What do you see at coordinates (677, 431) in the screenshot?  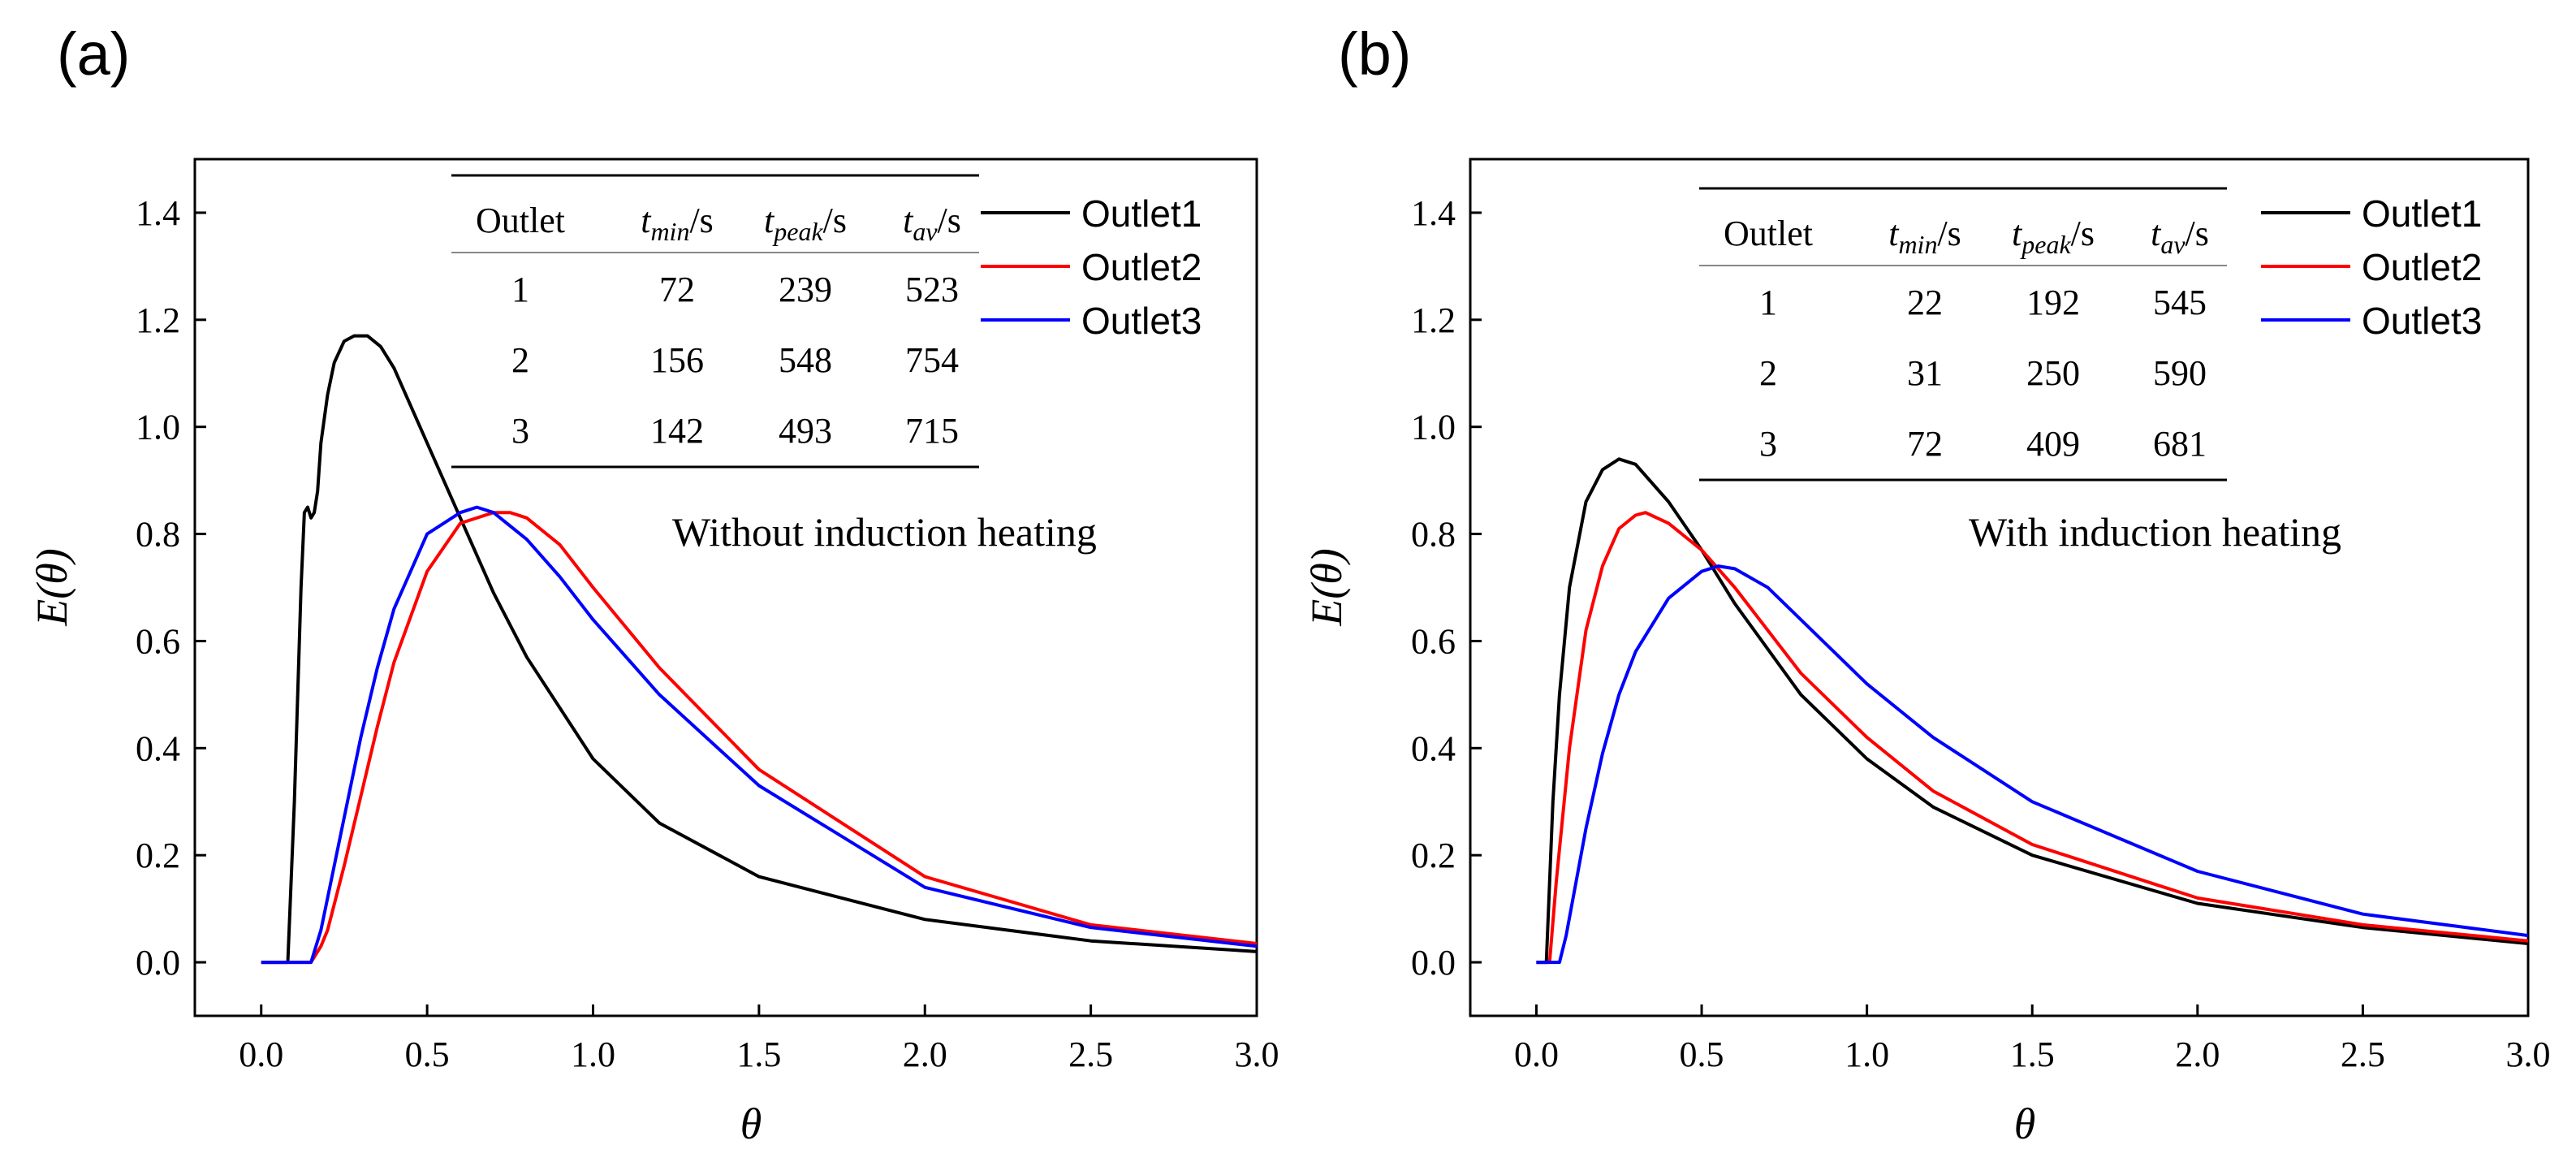 I see `table-cell: 142` at bounding box center [677, 431].